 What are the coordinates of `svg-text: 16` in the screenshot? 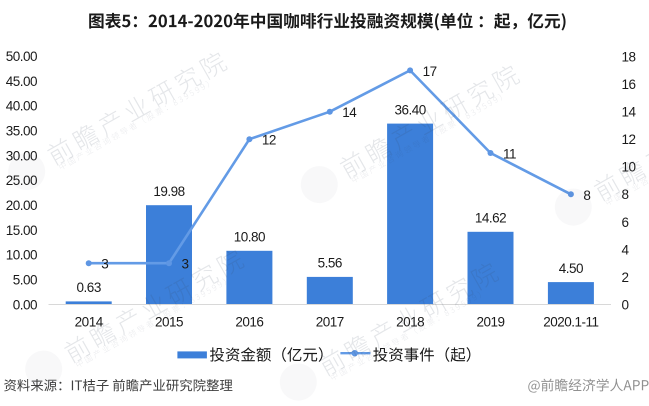 It's located at (629, 84).